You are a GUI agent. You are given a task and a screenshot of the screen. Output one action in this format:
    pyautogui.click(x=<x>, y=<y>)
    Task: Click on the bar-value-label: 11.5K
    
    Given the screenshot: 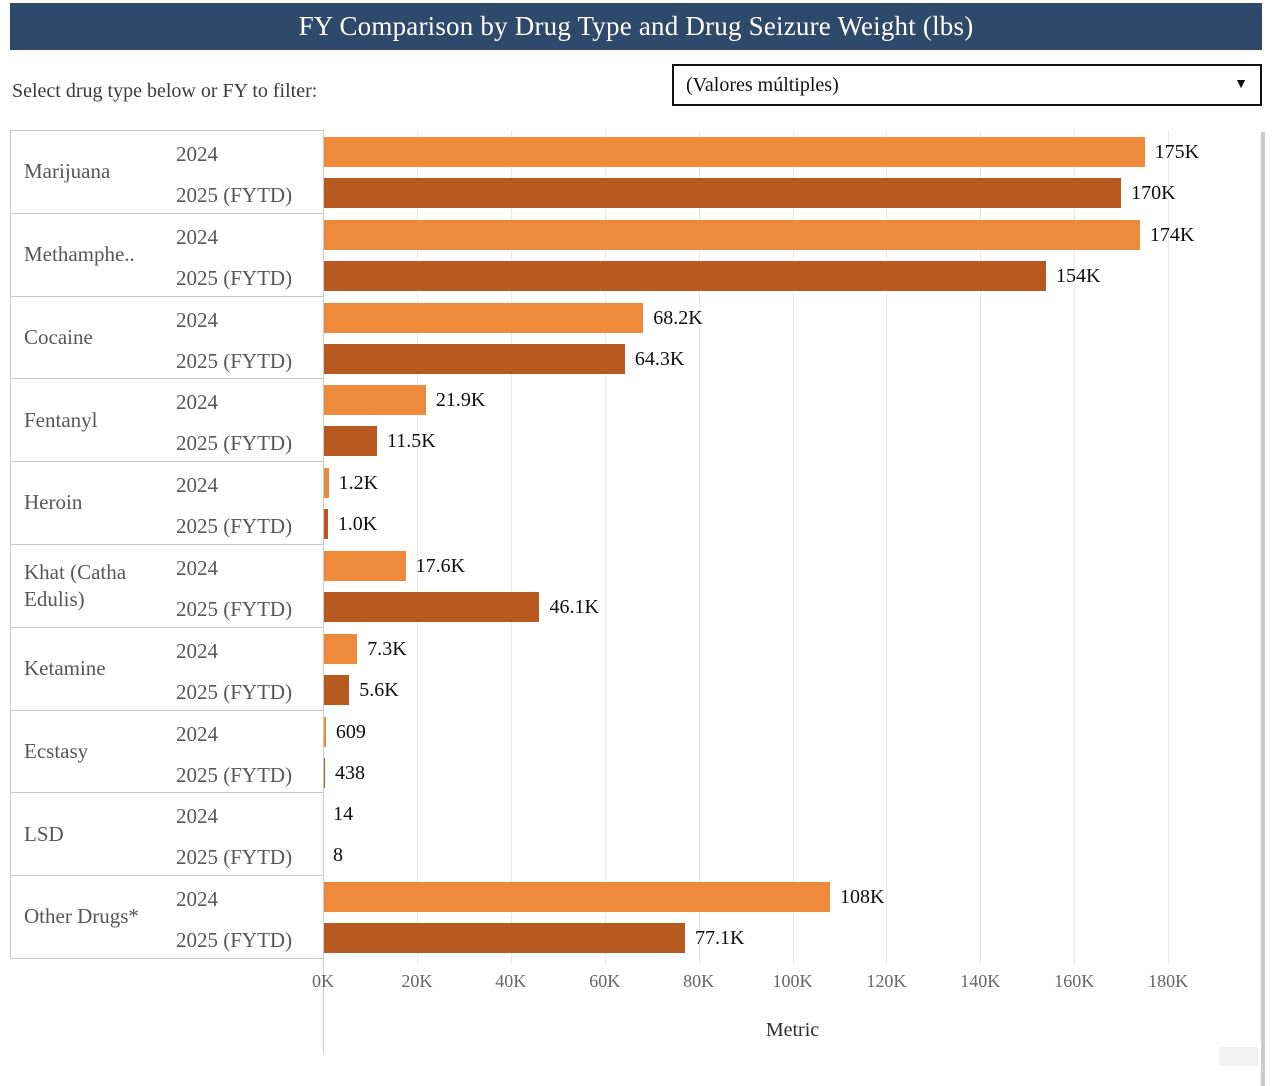 What is the action you would take?
    pyautogui.click(x=411, y=441)
    